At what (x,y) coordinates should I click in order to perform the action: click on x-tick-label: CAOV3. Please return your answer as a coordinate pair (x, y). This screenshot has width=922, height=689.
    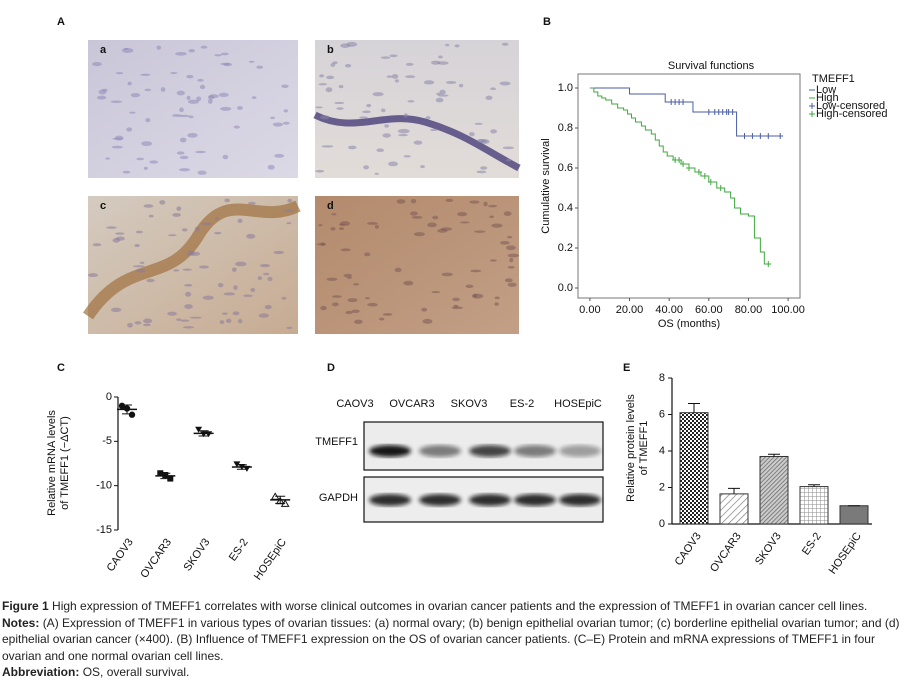
    Looking at the image, I should click on (120, 555).